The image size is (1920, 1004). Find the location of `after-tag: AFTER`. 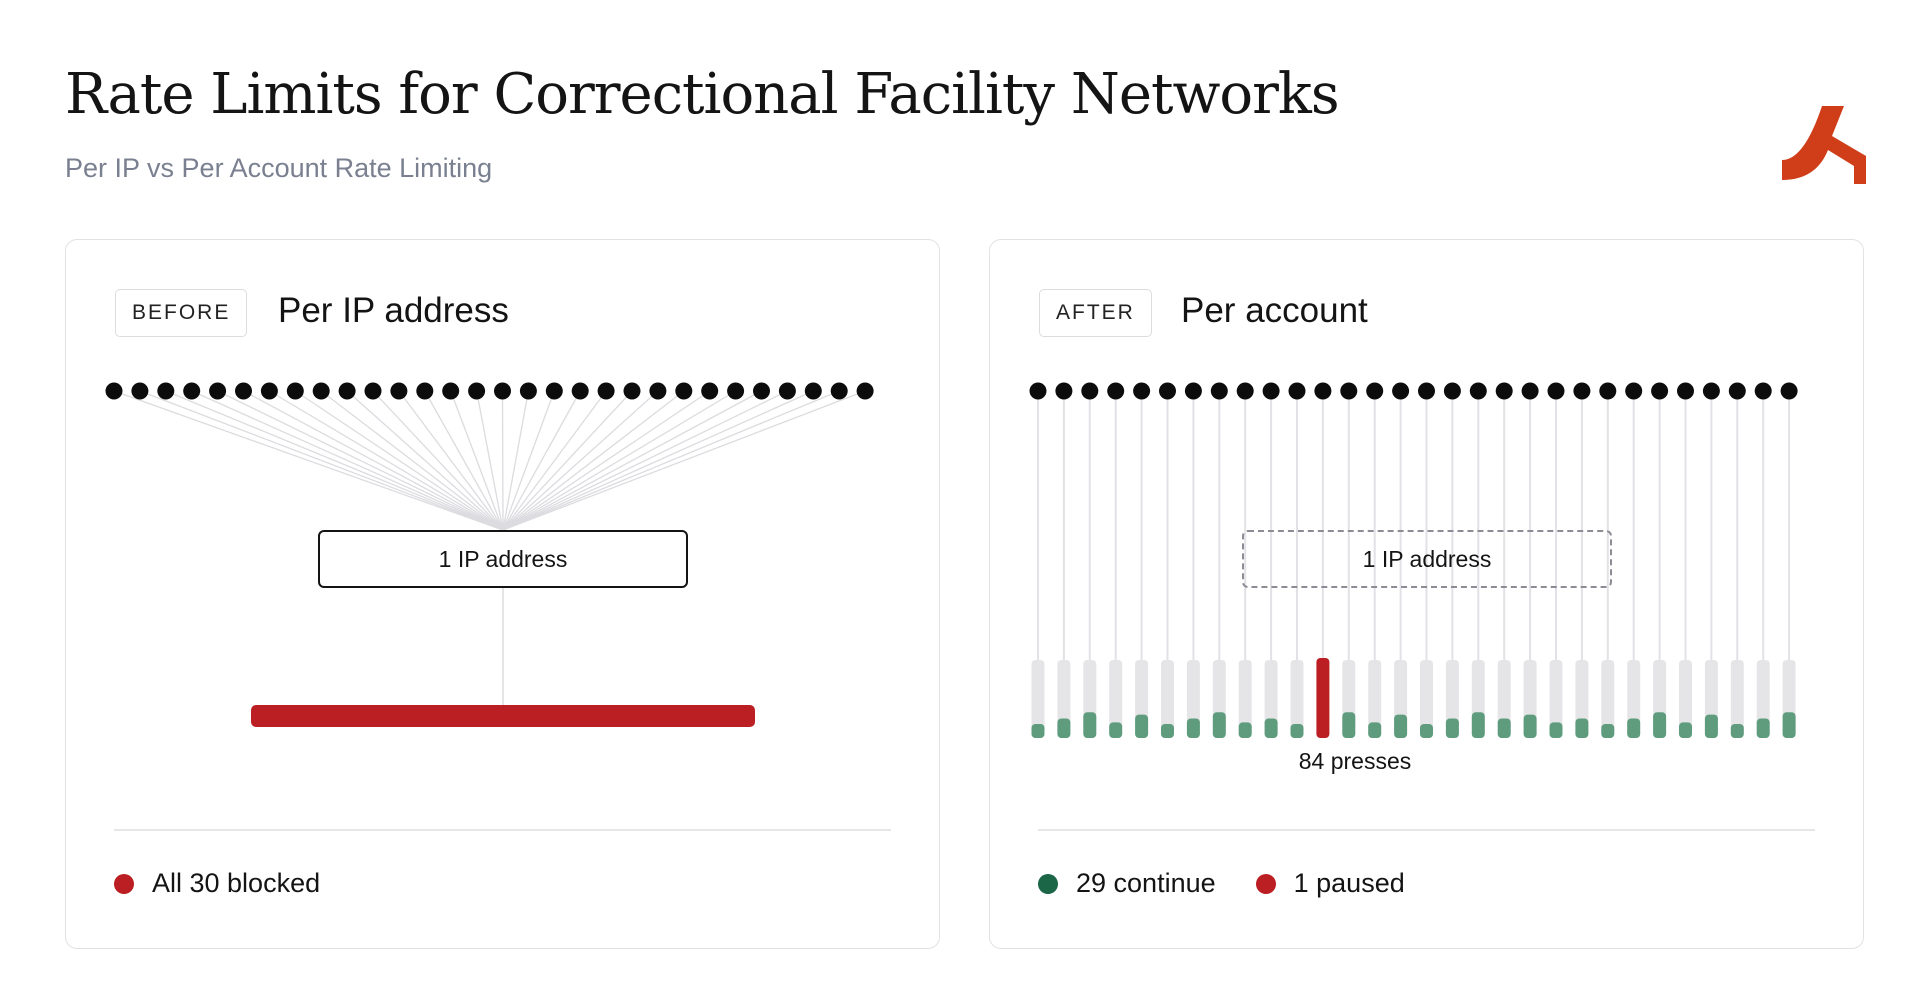

after-tag: AFTER is located at coordinates (1095, 313).